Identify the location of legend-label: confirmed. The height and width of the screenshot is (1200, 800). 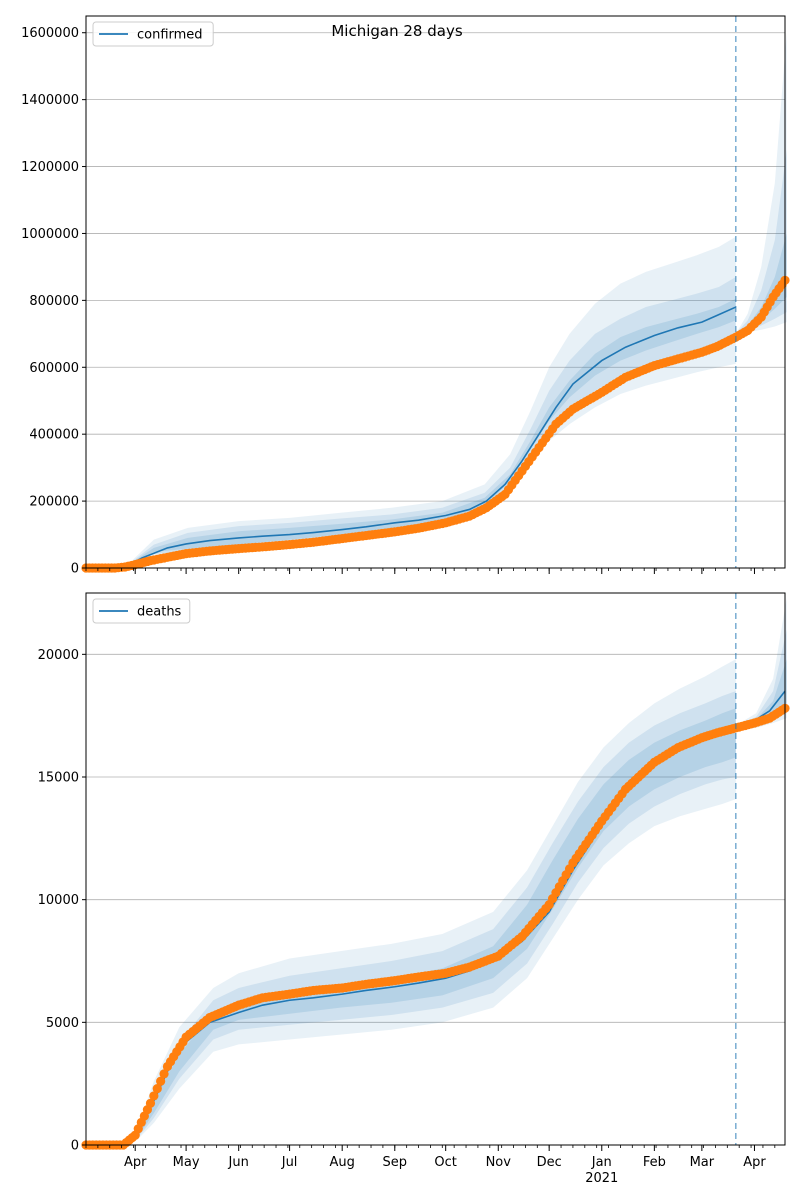
(170, 35).